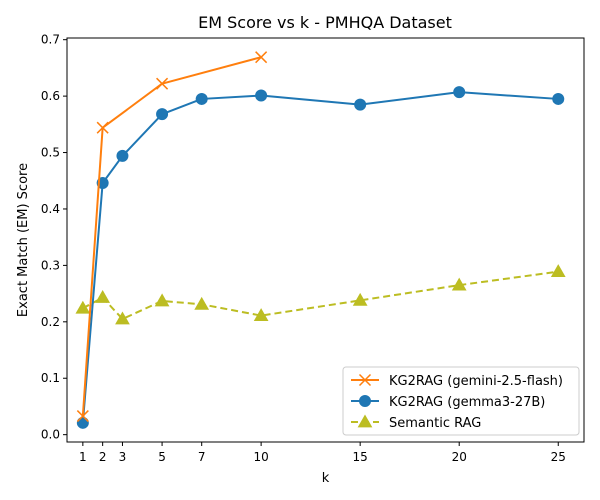 The height and width of the screenshot is (500, 600). I want to click on legend-box, so click(461, 401).